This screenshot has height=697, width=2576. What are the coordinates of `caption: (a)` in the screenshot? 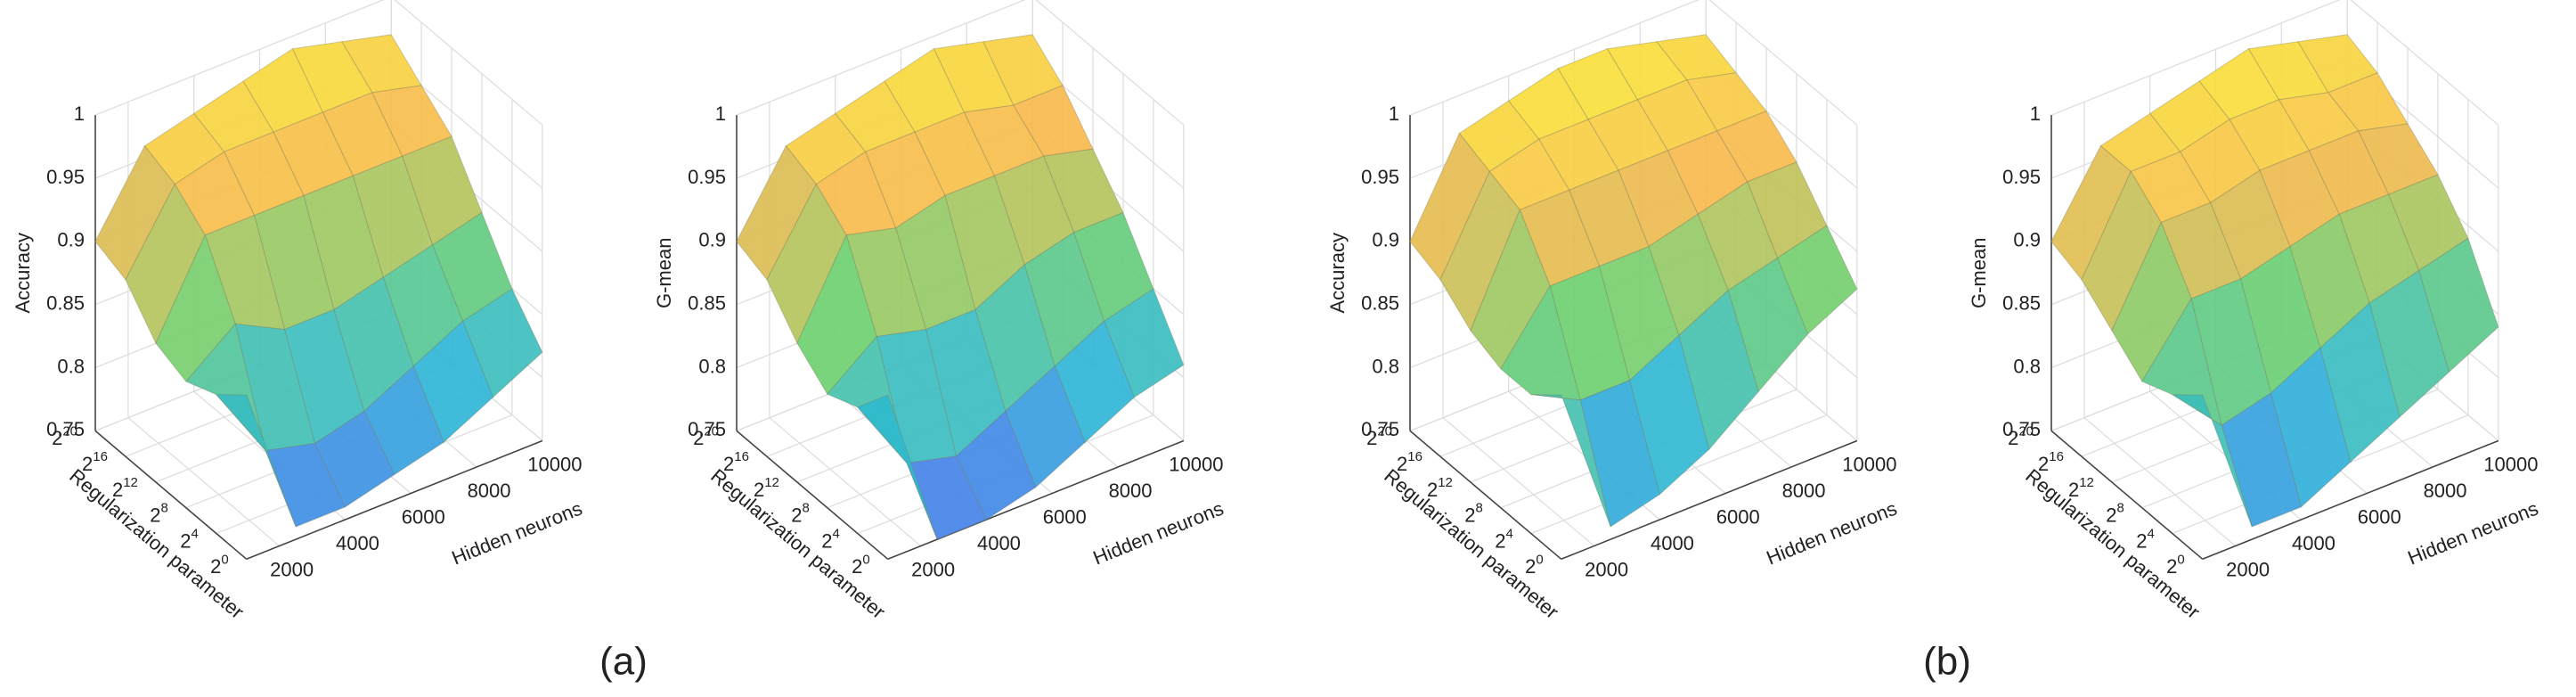 It's located at (623, 662).